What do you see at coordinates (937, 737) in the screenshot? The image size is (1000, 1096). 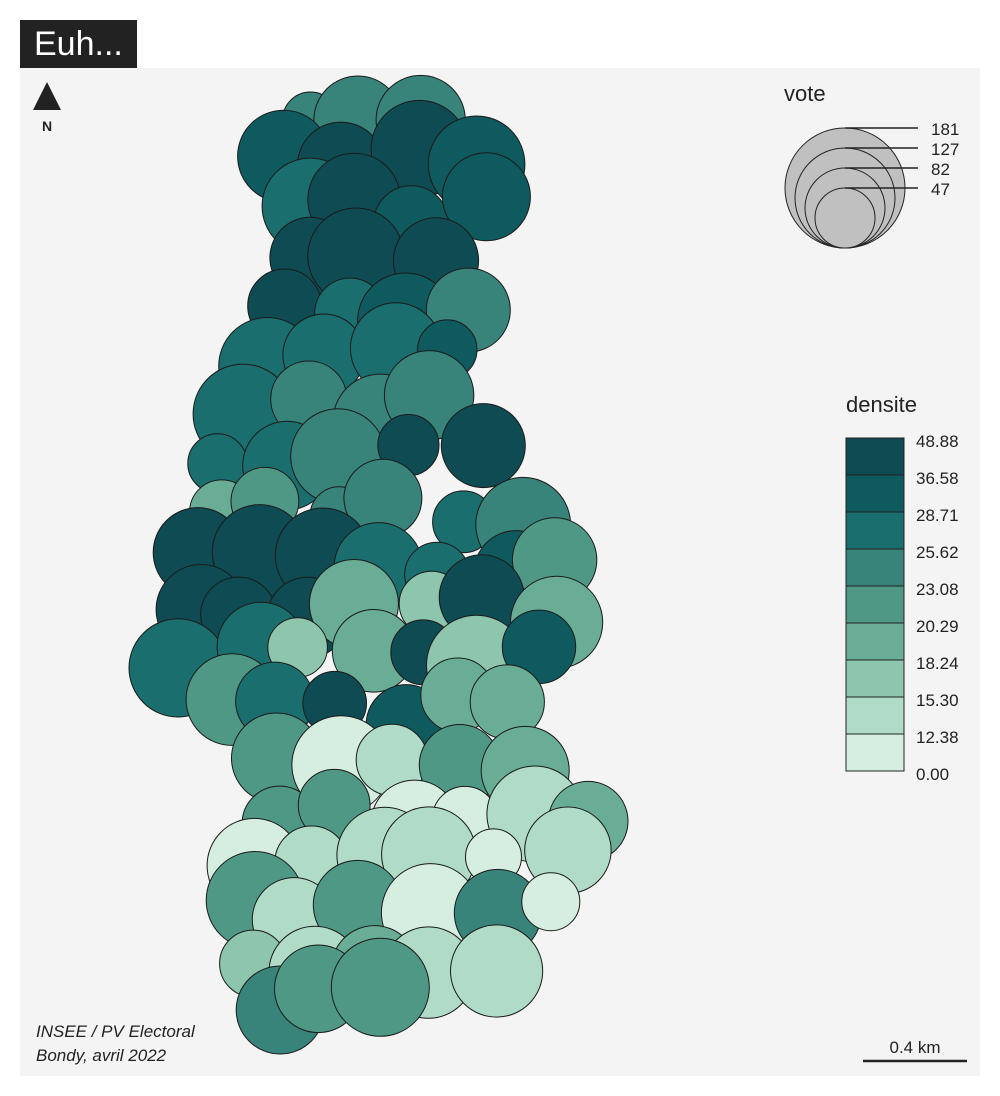 I see `density-break: 12.38` at bounding box center [937, 737].